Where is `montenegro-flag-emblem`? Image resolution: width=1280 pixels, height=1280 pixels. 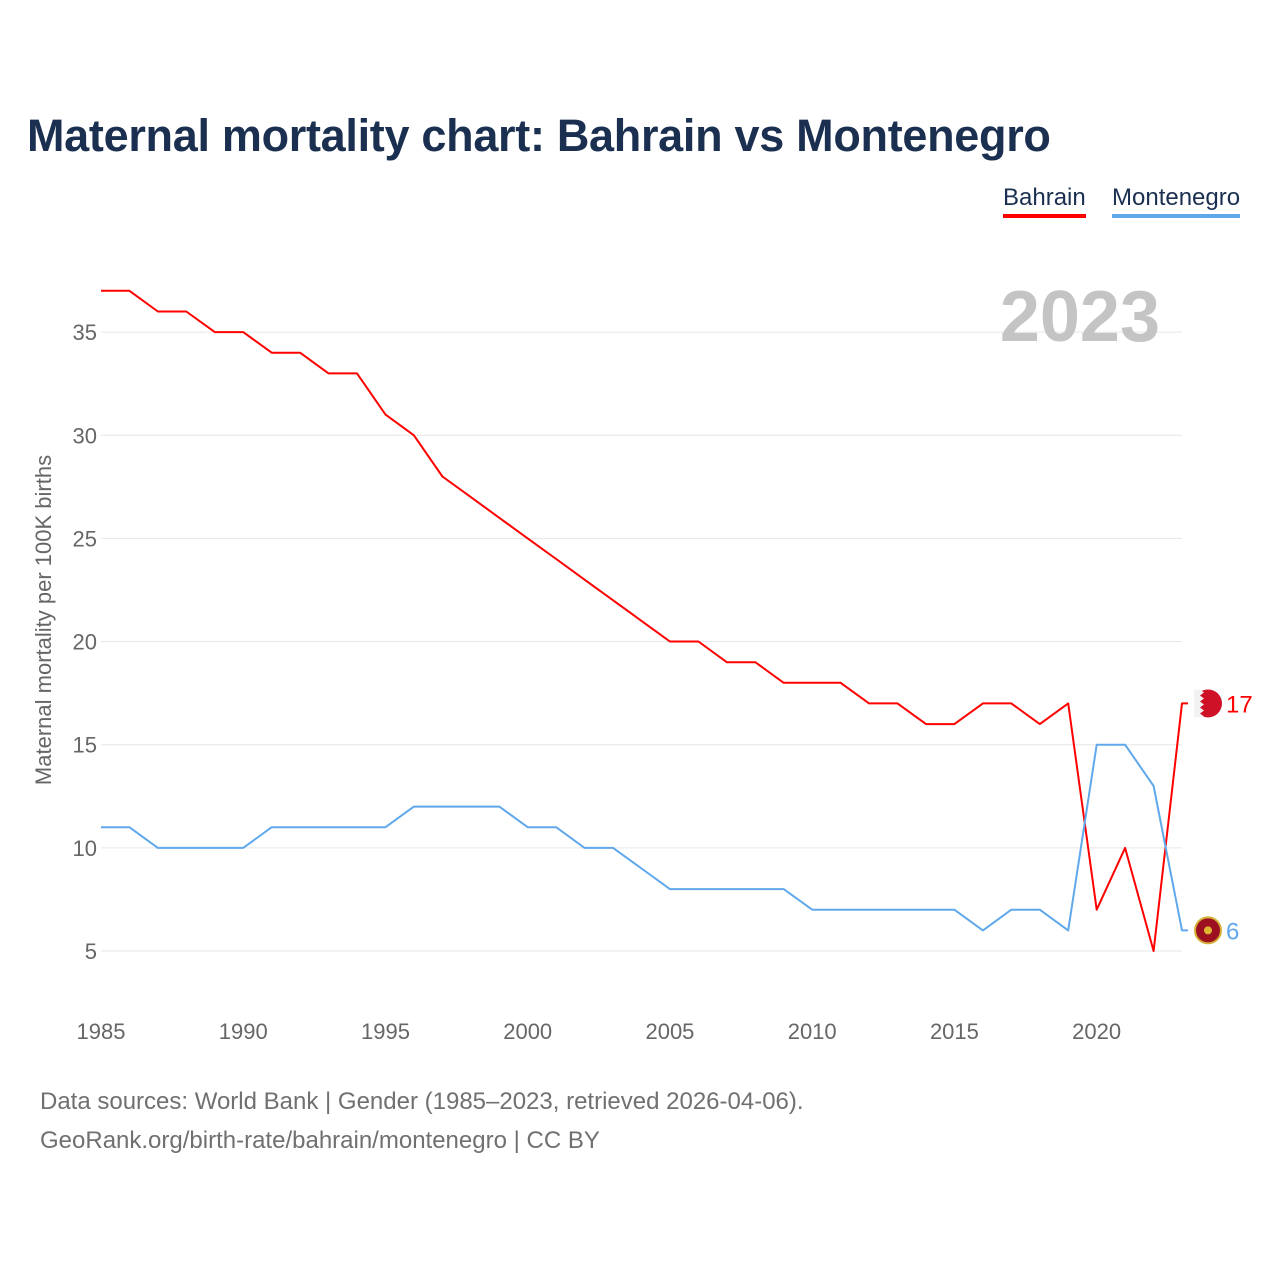
montenegro-flag-emblem is located at coordinates (1208, 930).